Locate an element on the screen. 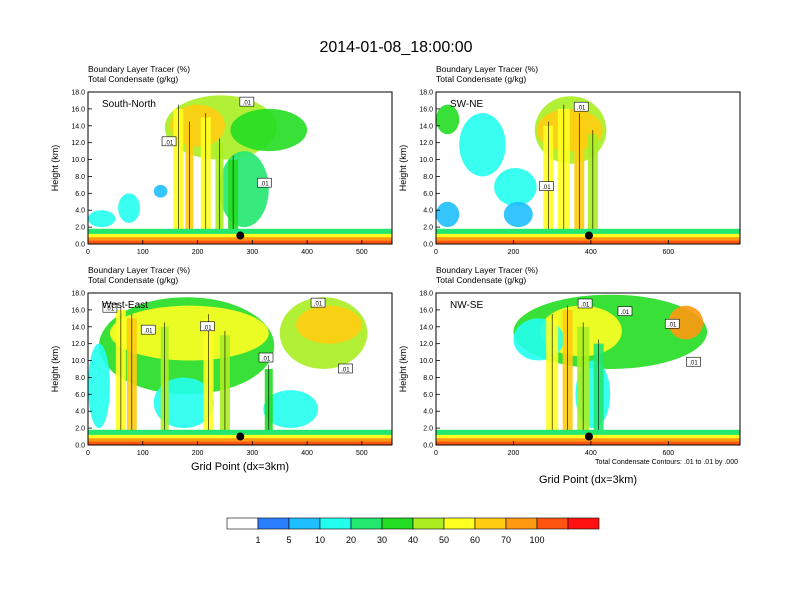 Image resolution: width=792 pixels, height=612 pixels. colorbar-label: 50 is located at coordinates (444, 540).